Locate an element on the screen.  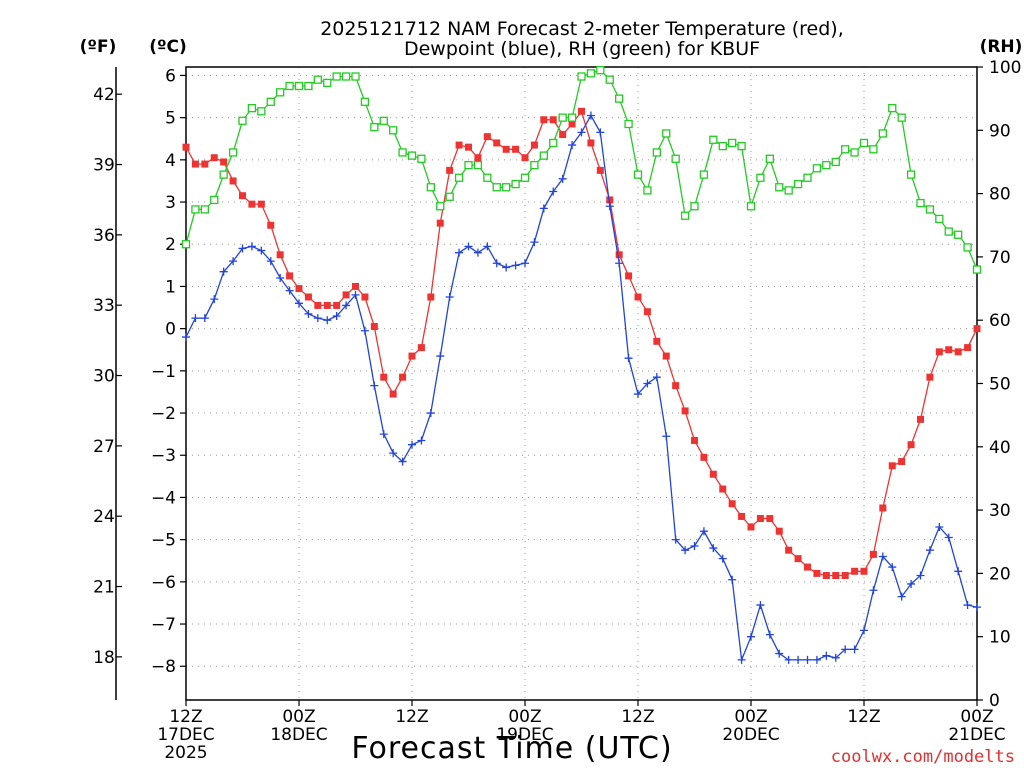
time-tick-label: 2025 is located at coordinates (185, 753).